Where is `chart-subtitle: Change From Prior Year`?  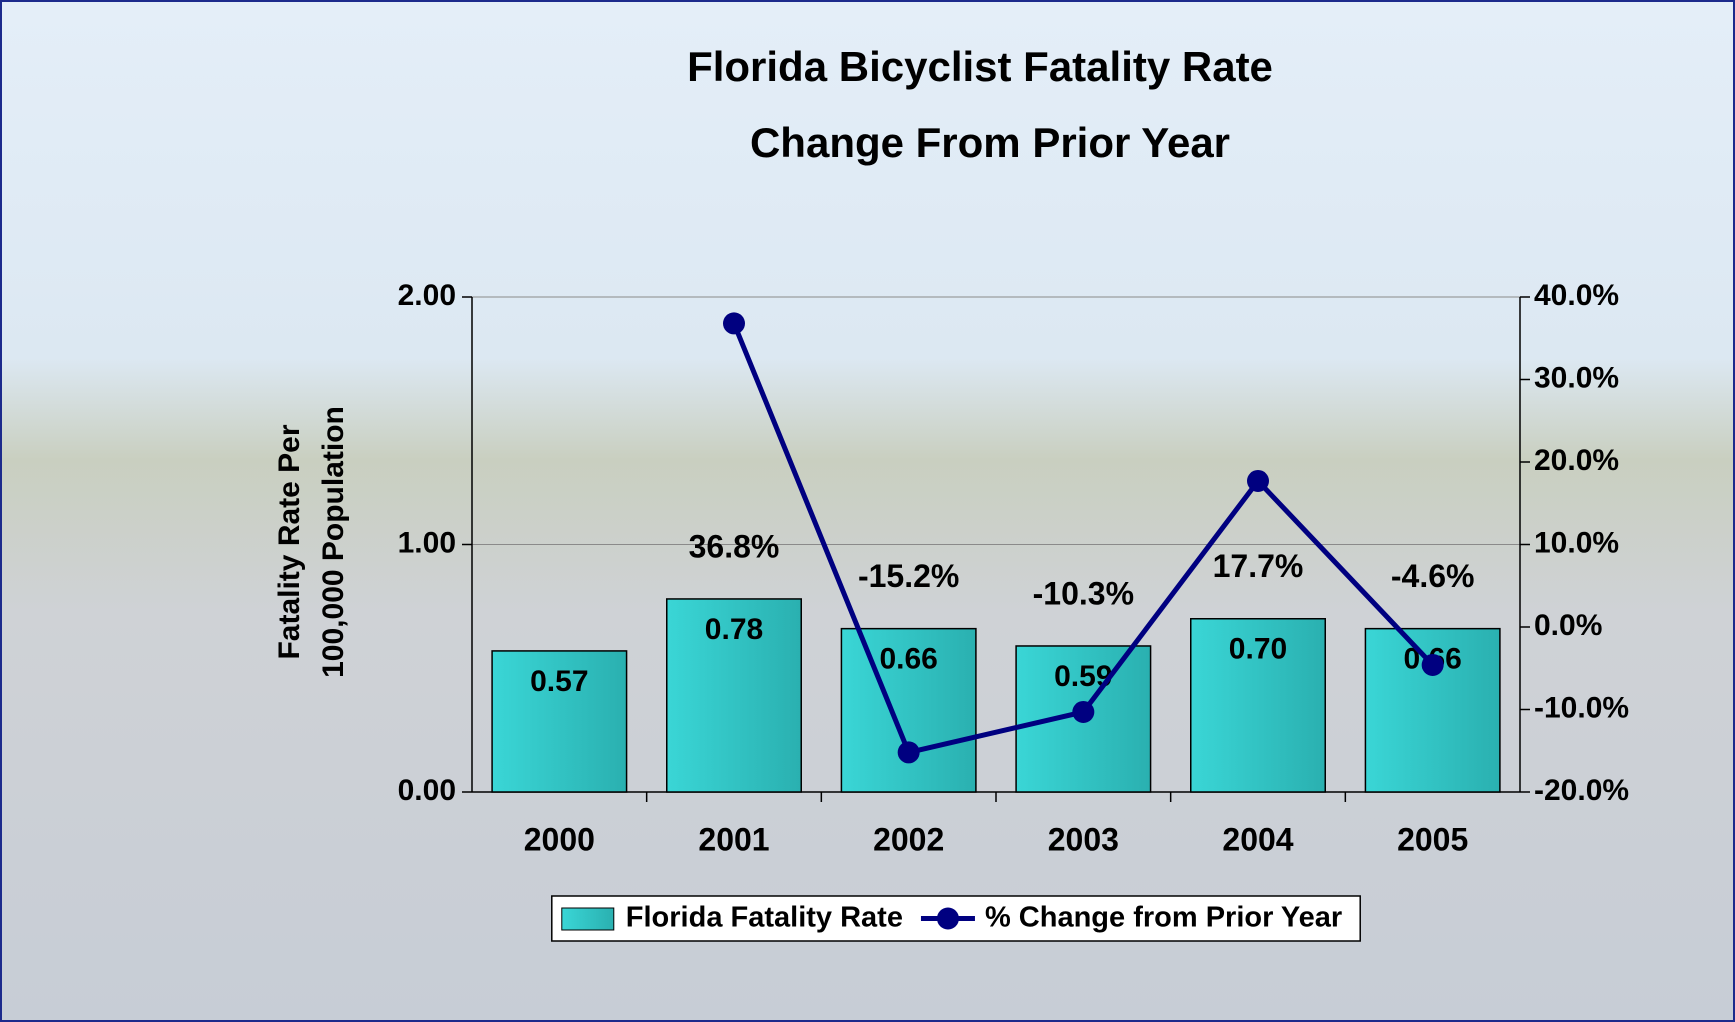 chart-subtitle: Change From Prior Year is located at coordinates (990, 142).